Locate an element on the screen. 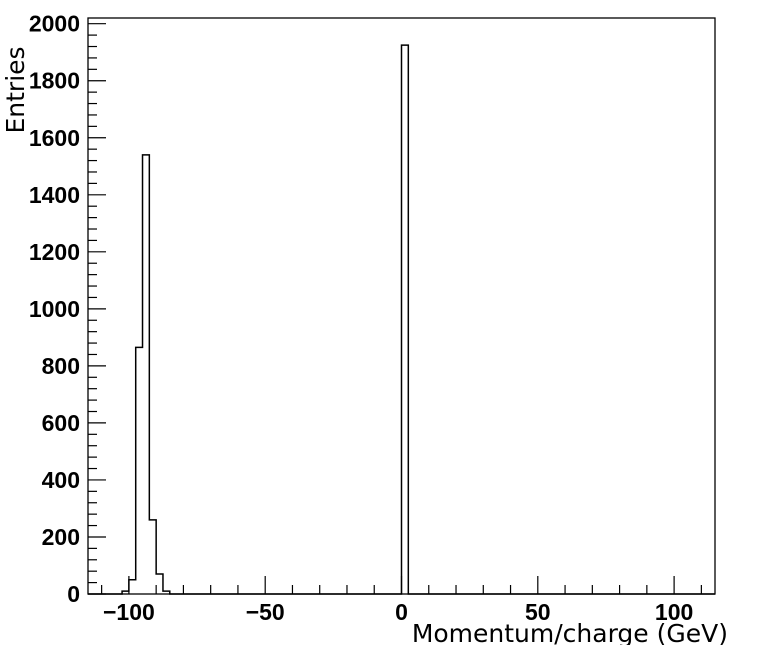 The height and width of the screenshot is (645, 783). y-tick-label: 200 is located at coordinates (61, 537).